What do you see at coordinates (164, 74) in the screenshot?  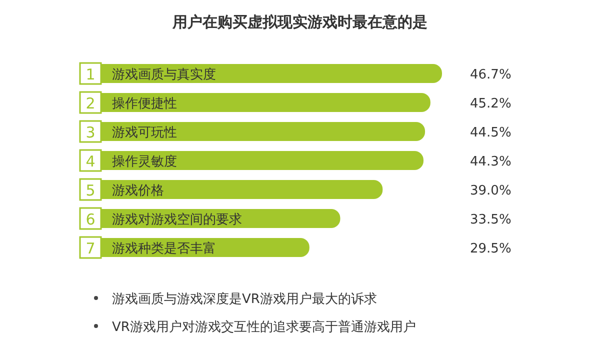 I see `y-tick-label: 游戏画质与真实度` at bounding box center [164, 74].